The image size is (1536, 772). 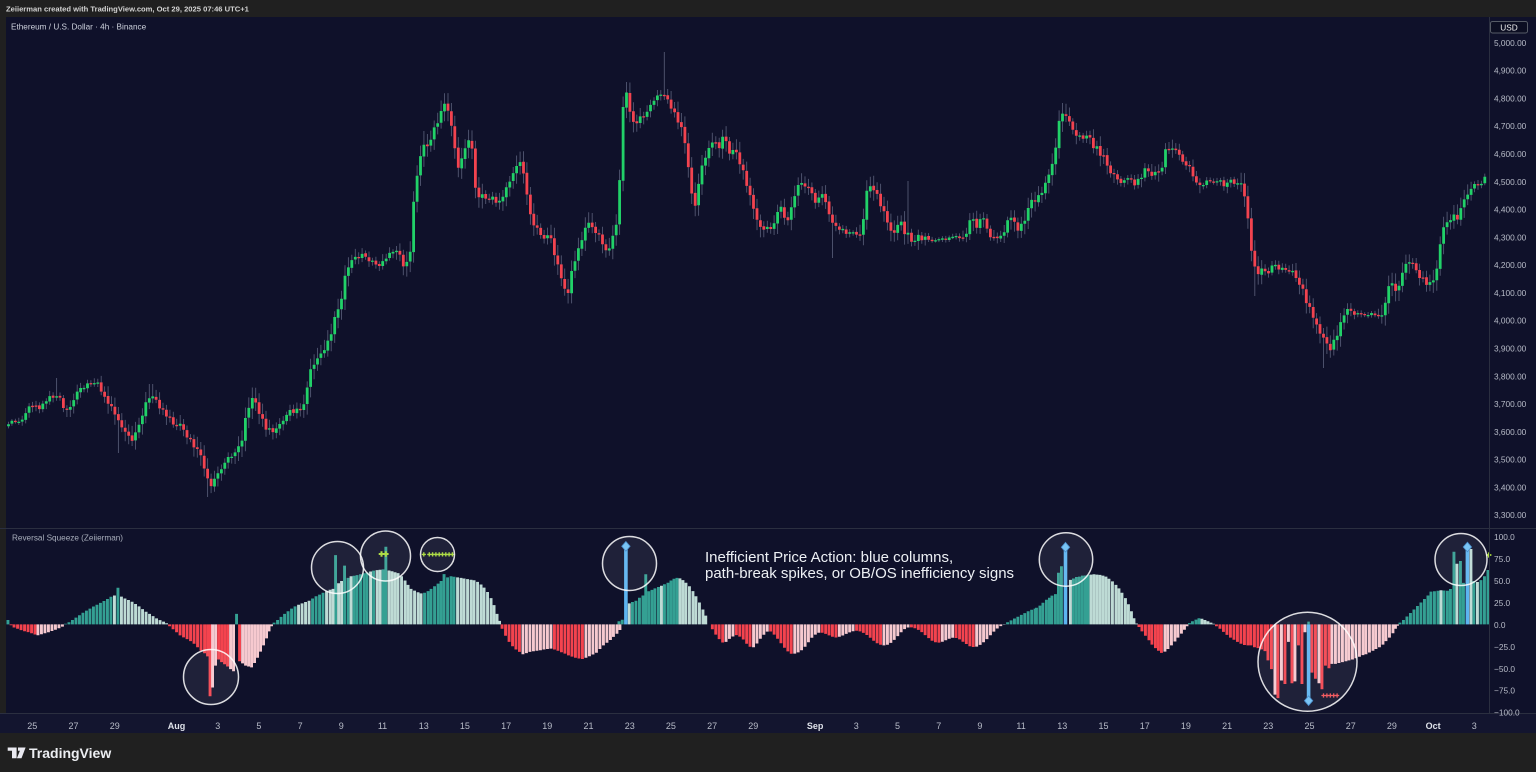 I want to click on svg-text: 3,500.00, so click(x=1510, y=460).